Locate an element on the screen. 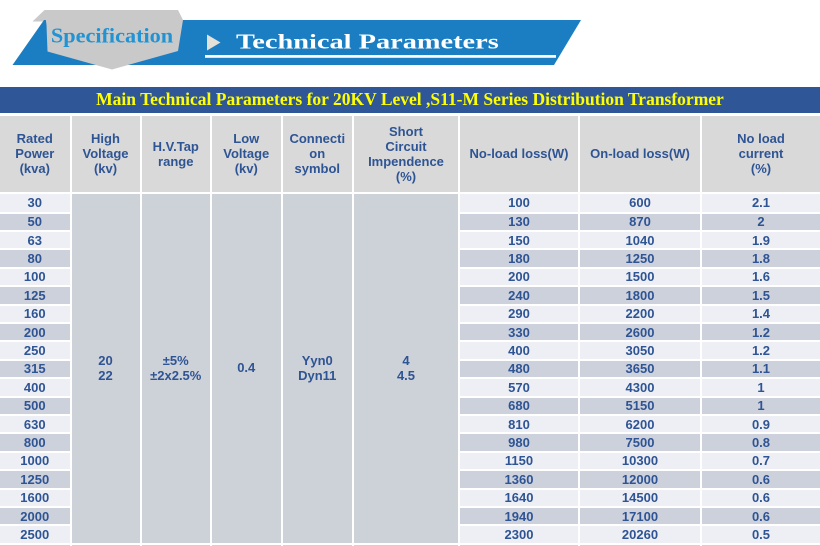  svg-text: Specification is located at coordinates (112, 35).